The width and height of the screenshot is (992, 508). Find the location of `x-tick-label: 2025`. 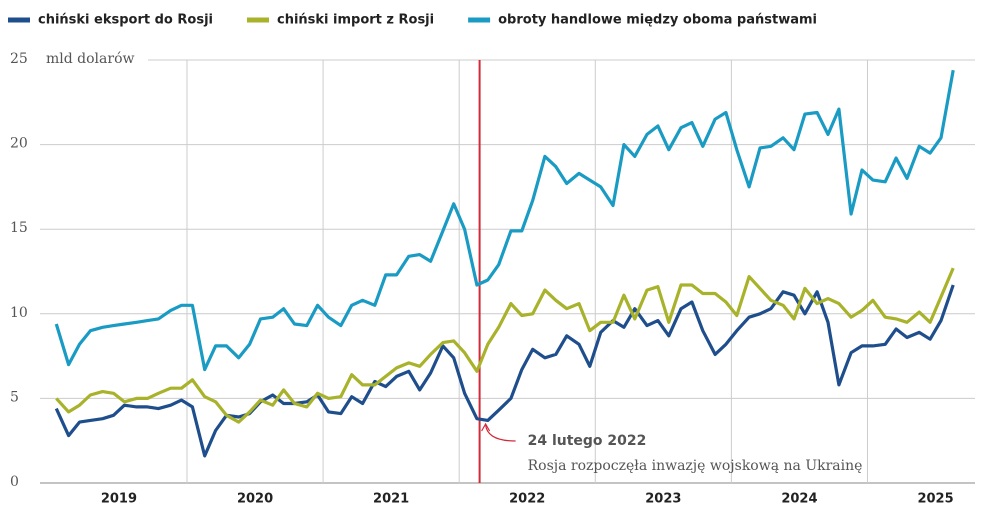

x-tick-label: 2025 is located at coordinates (935, 499).